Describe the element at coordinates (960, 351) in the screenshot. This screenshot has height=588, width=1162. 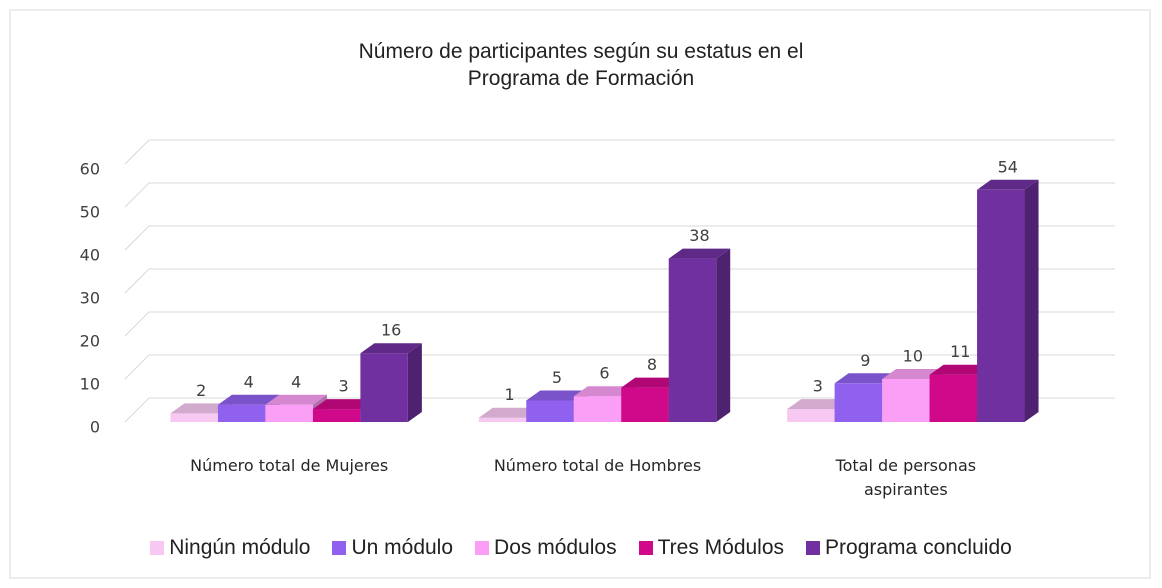
I see `data-label: 11` at that location.